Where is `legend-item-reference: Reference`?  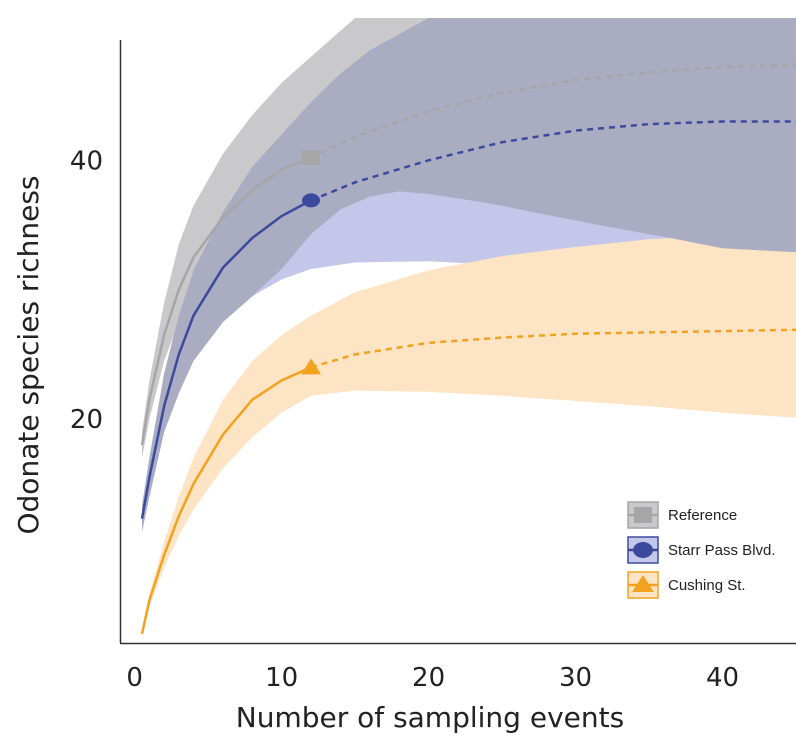
legend-item-reference: Reference is located at coordinates (682, 515).